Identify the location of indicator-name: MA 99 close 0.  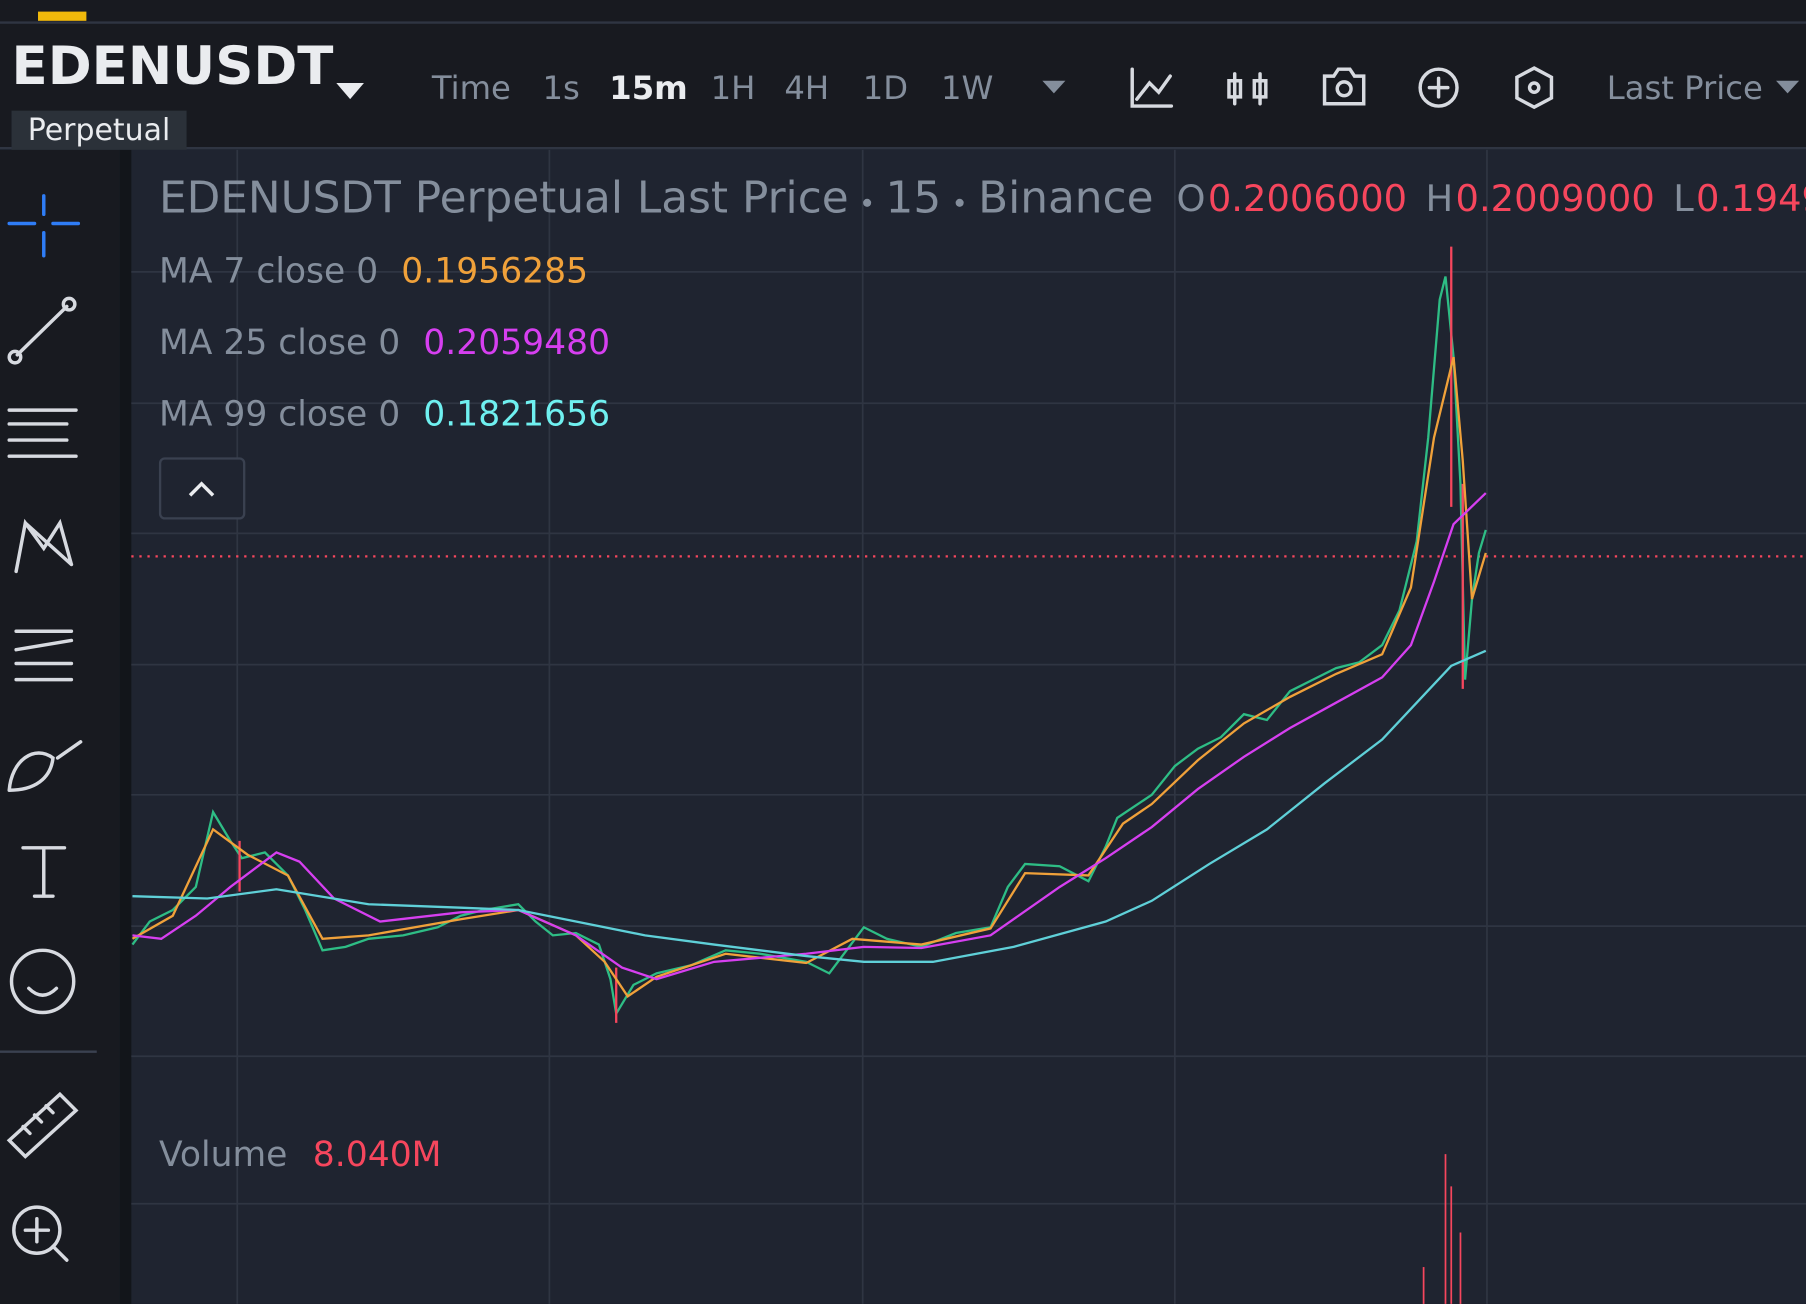
(279, 414).